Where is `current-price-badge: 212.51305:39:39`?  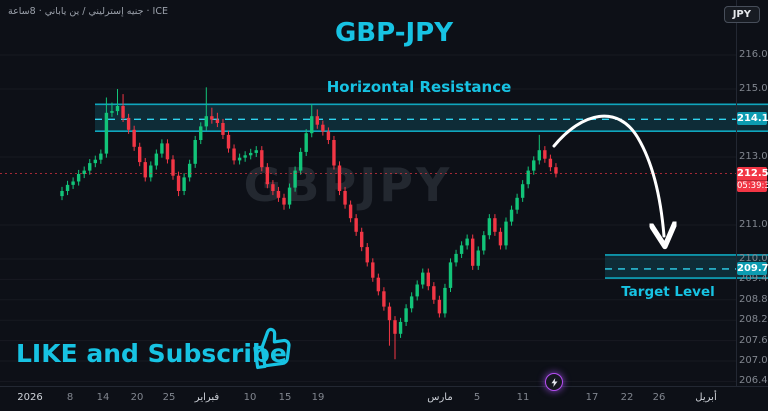
current-price-badge: 212.51305:39:39 is located at coordinates (752, 179).